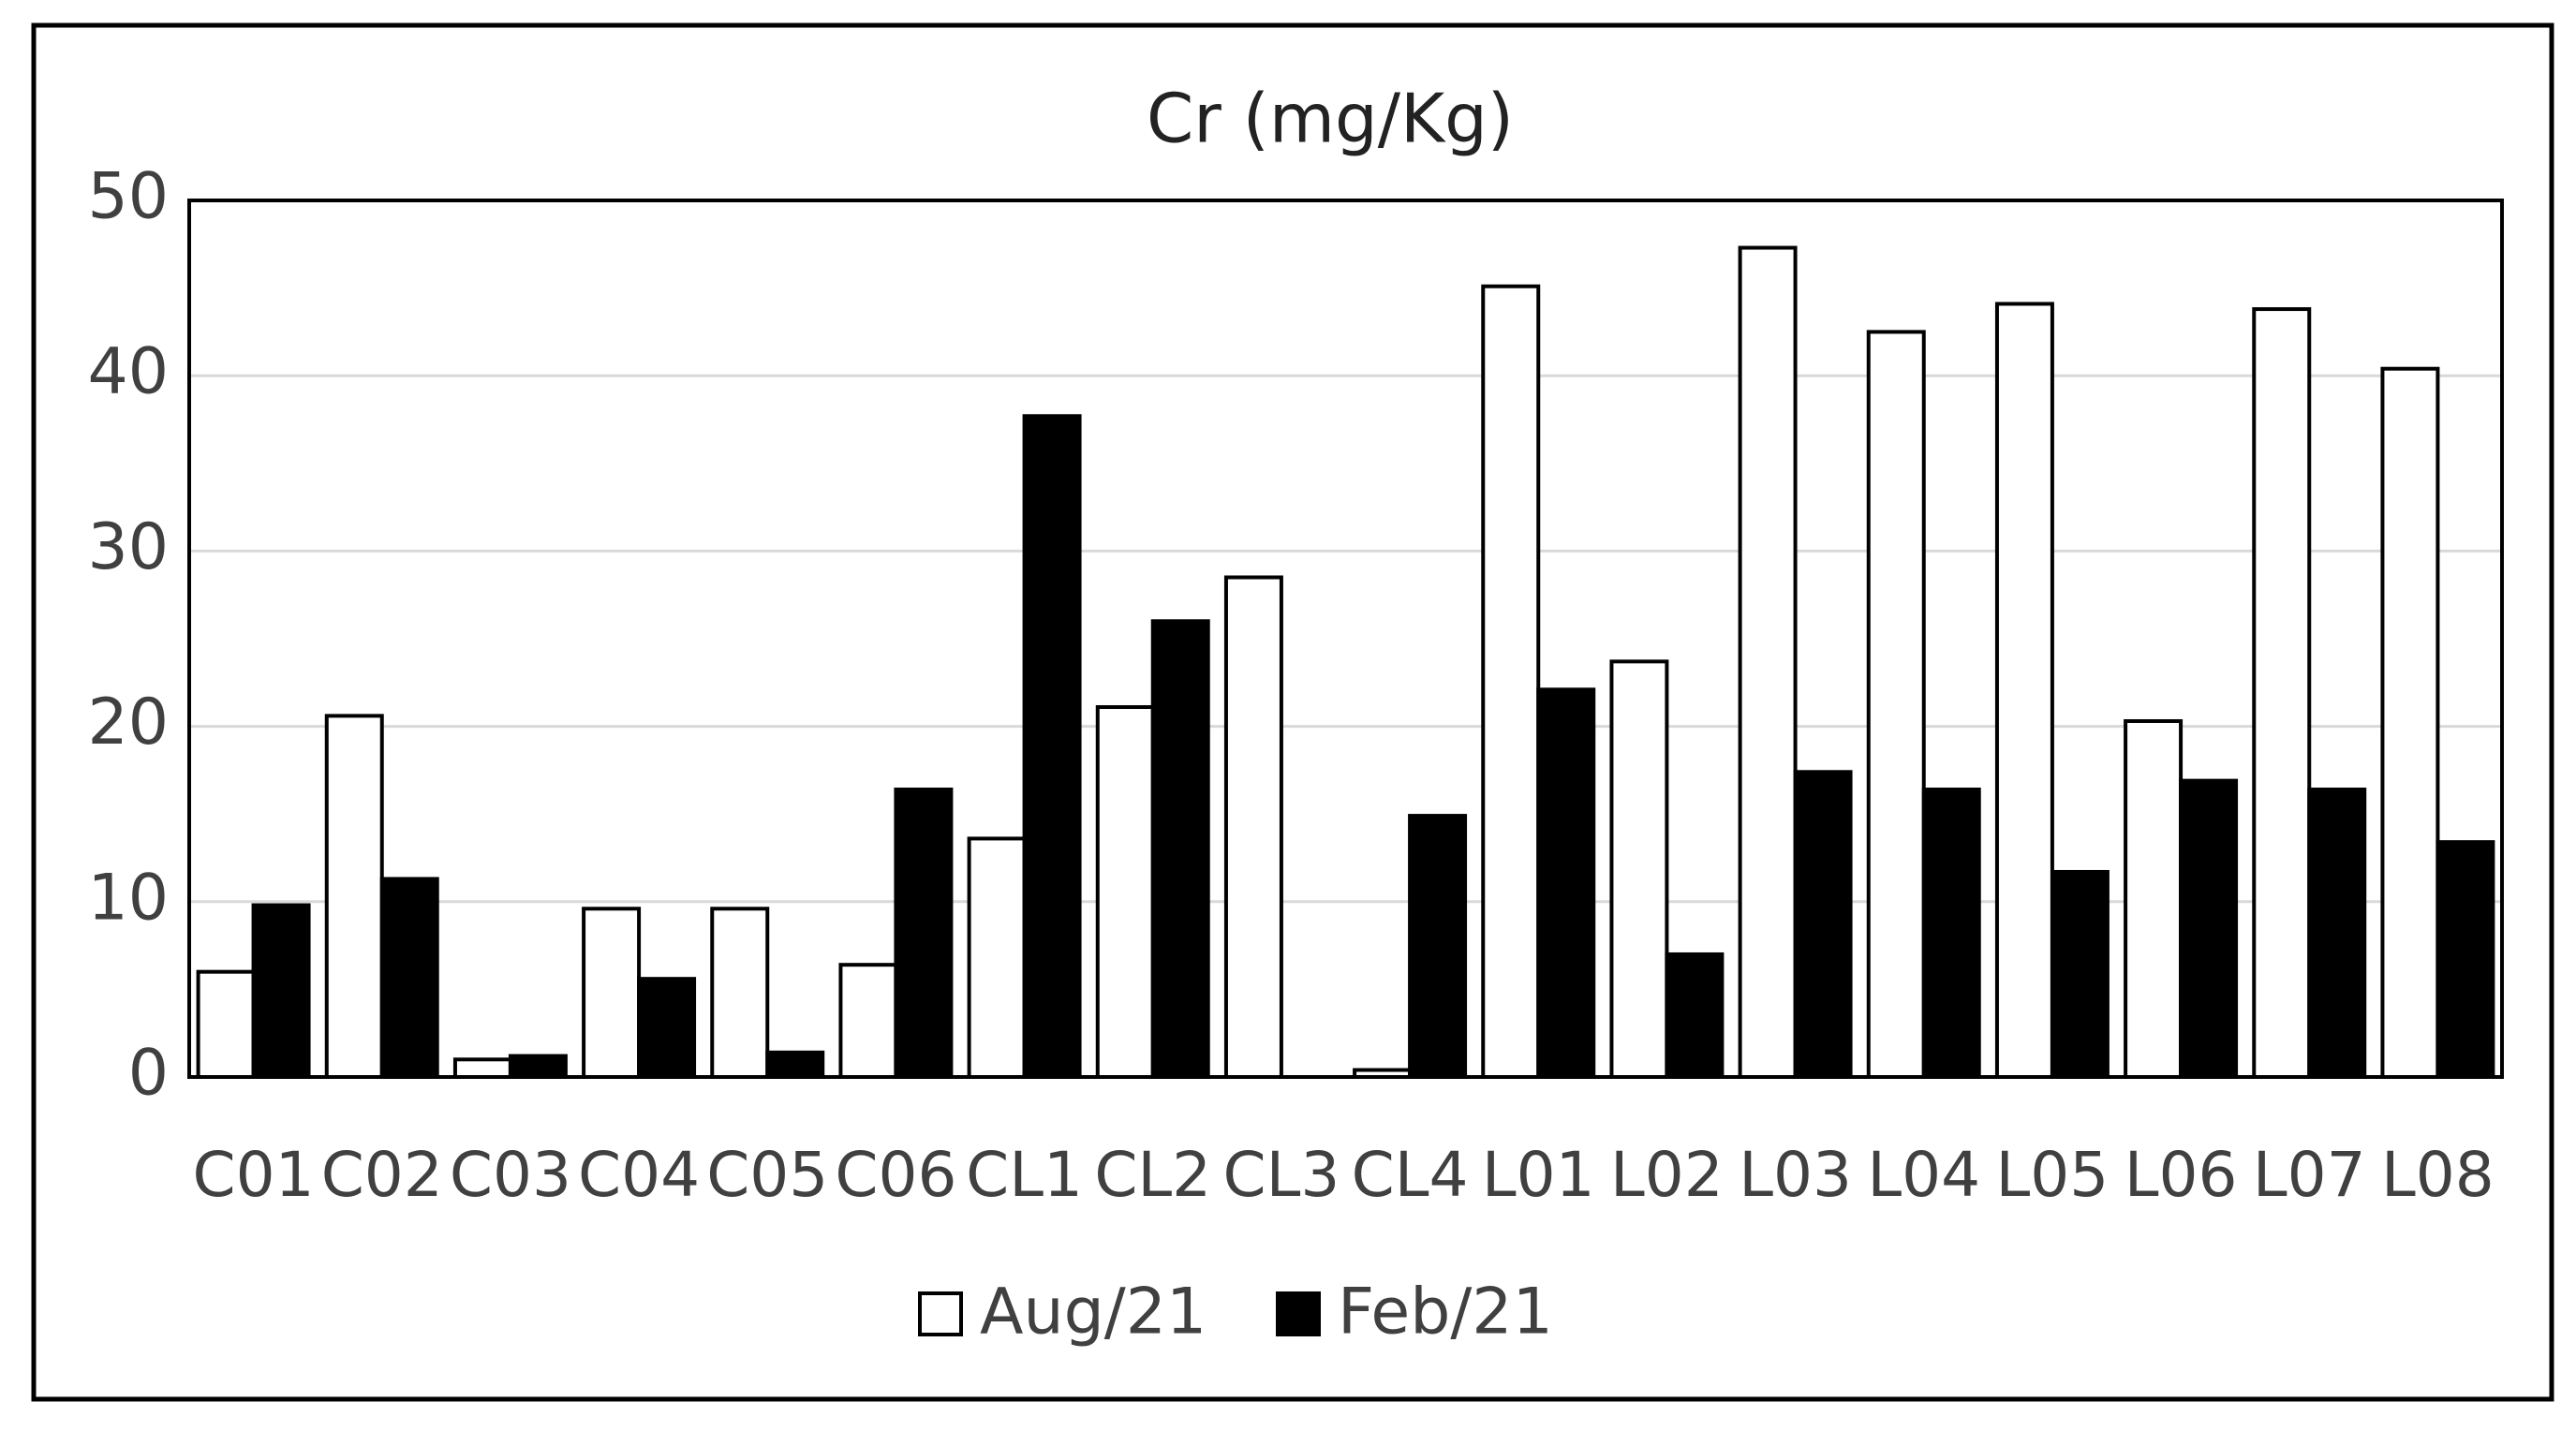  I want to click on x-tick-label: CL2, so click(1152, 1175).